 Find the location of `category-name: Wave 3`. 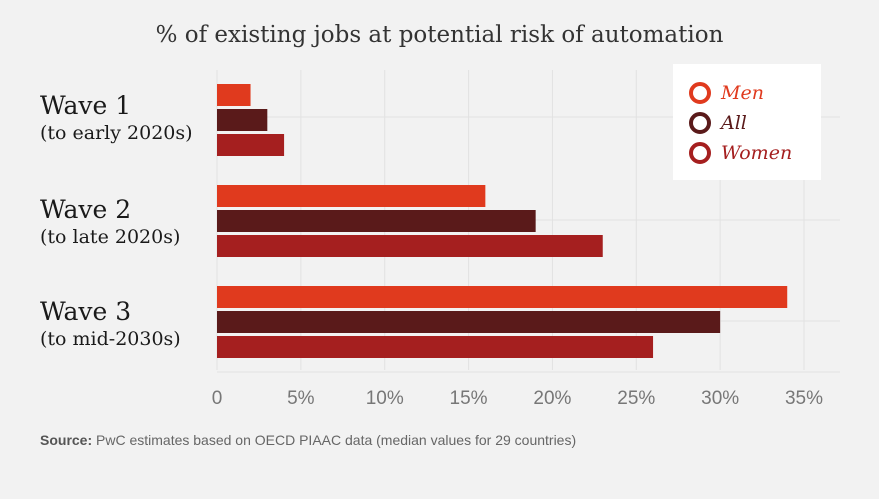

category-name: Wave 3 is located at coordinates (86, 311).